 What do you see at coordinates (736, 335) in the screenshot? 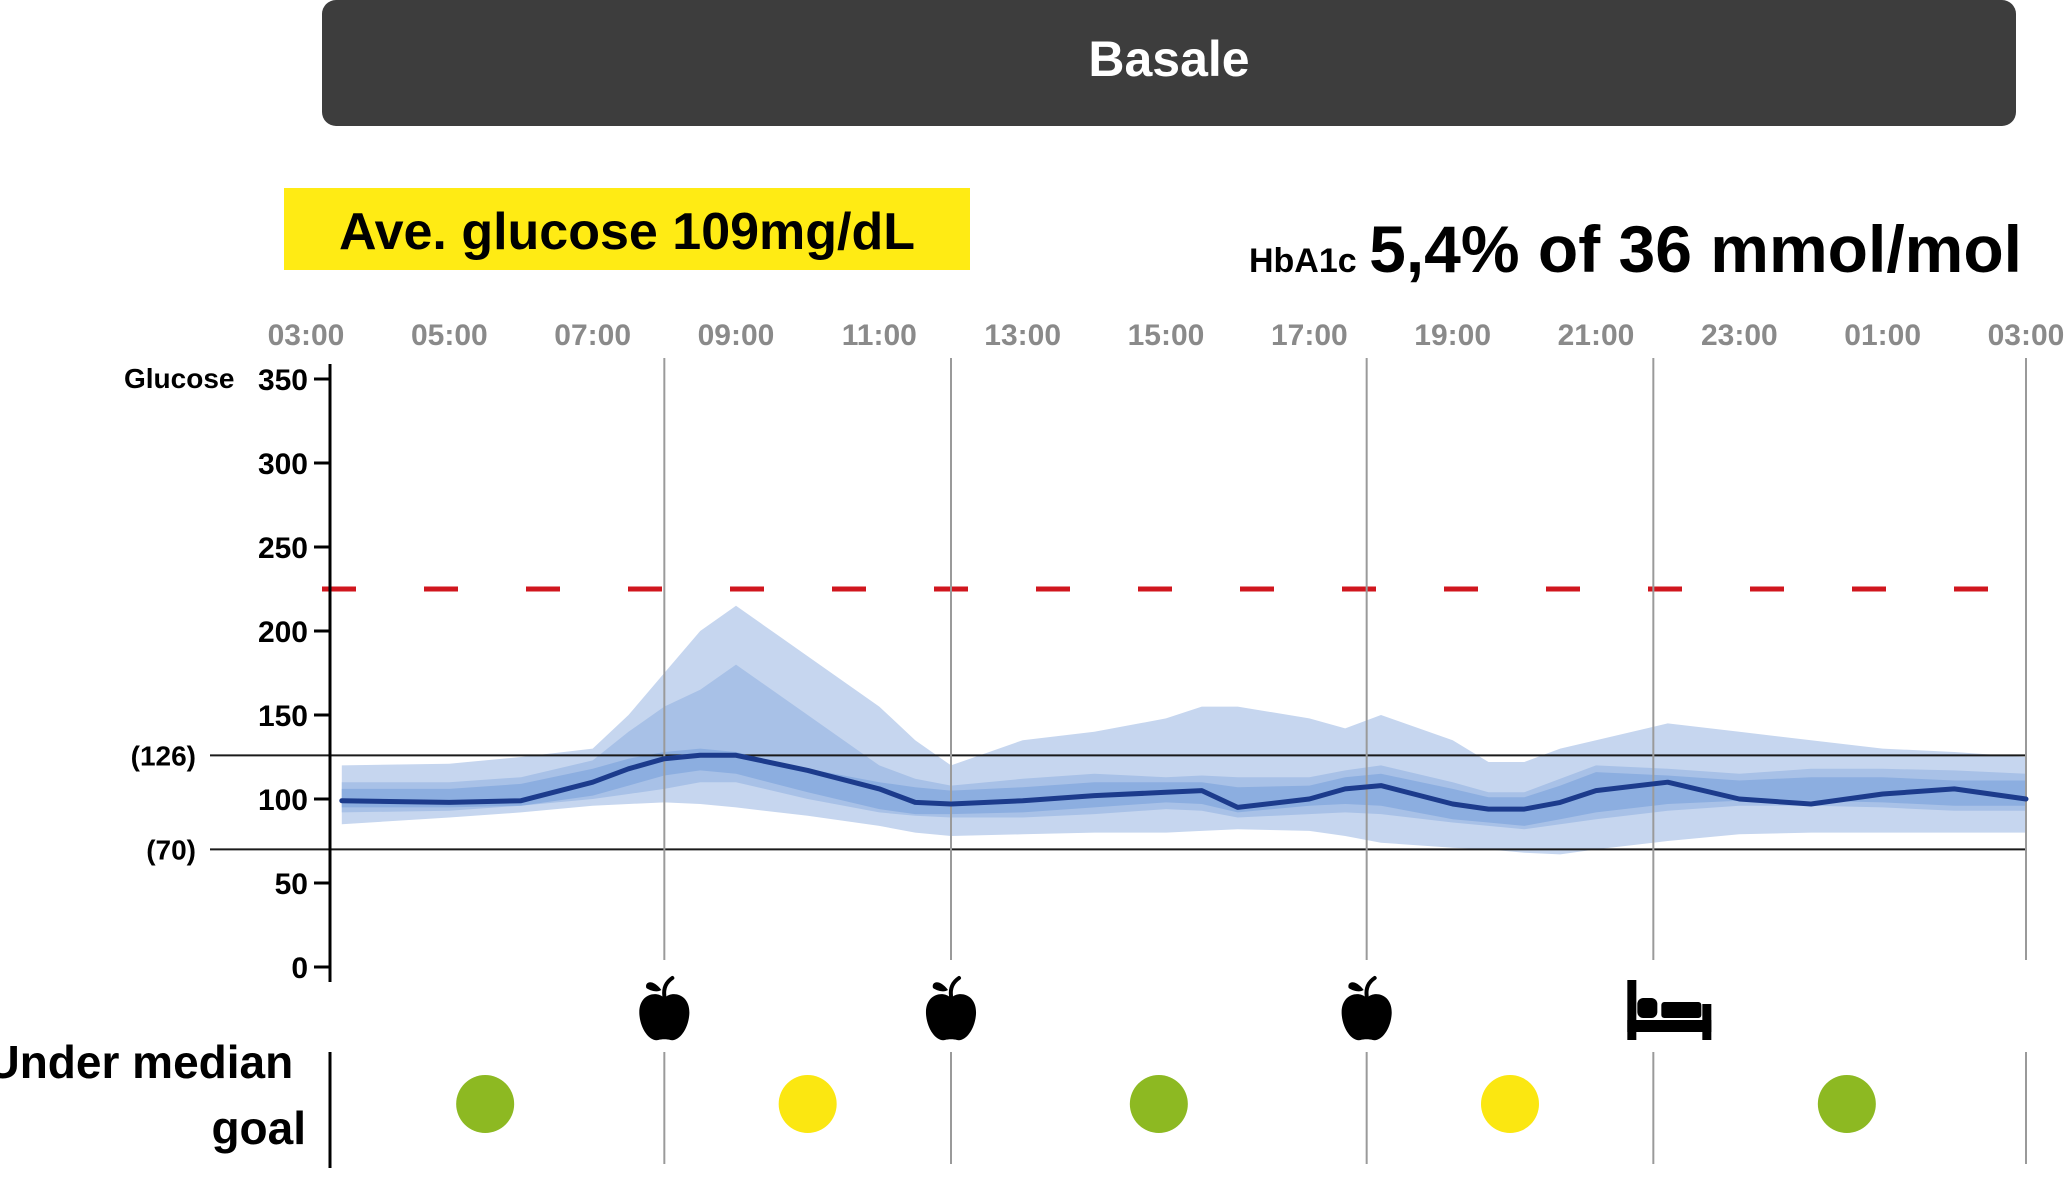
I see `x-tick-label: 09:00` at bounding box center [736, 335].